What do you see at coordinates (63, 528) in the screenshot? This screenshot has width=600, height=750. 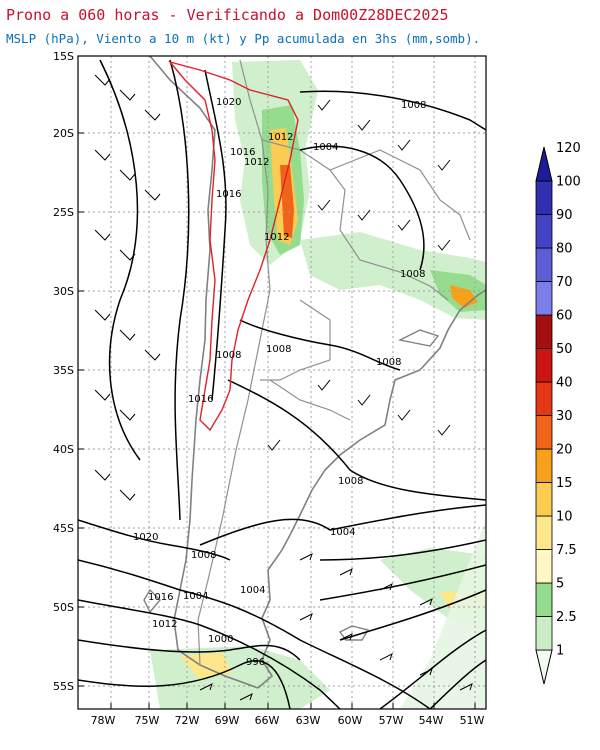 I see `lat-label: 45S` at bounding box center [63, 528].